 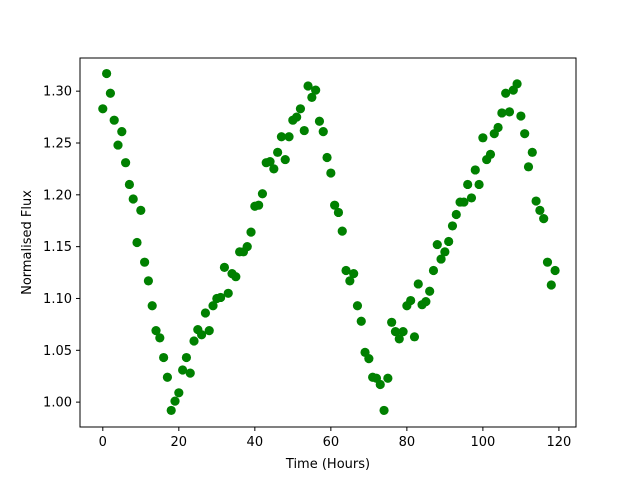 I want to click on x-tick-label: 20, so click(x=179, y=442).